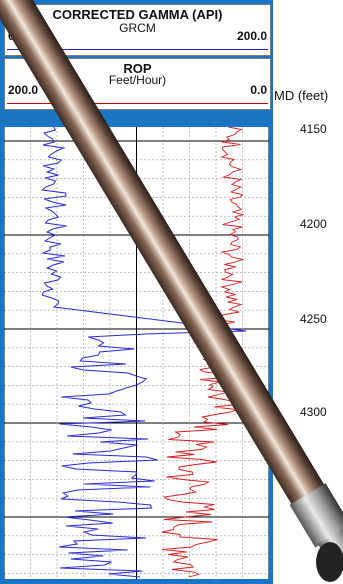 This screenshot has width=343, height=584. I want to click on rop-unit: Feet/Hour), so click(137, 80).